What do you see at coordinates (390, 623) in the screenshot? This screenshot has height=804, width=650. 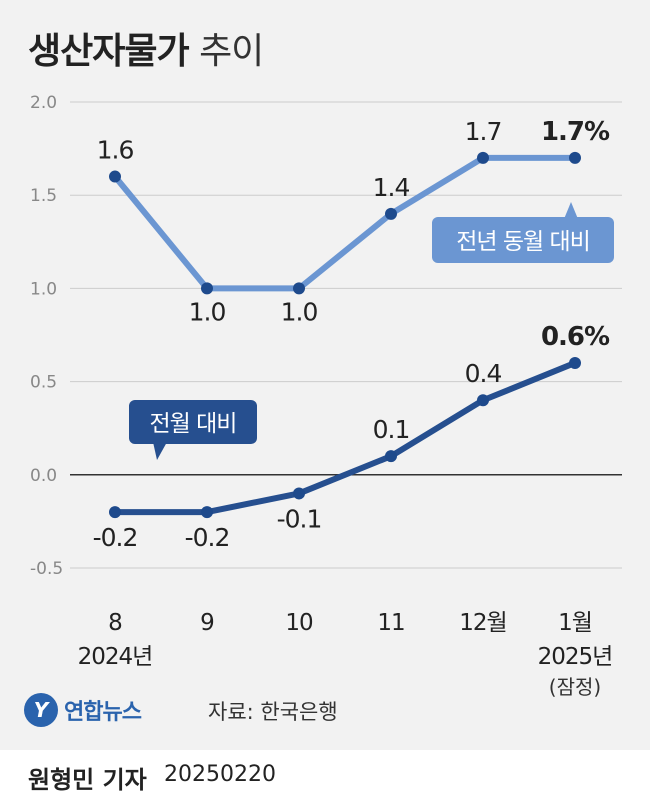 I see `x-tick-label: 11` at bounding box center [390, 623].